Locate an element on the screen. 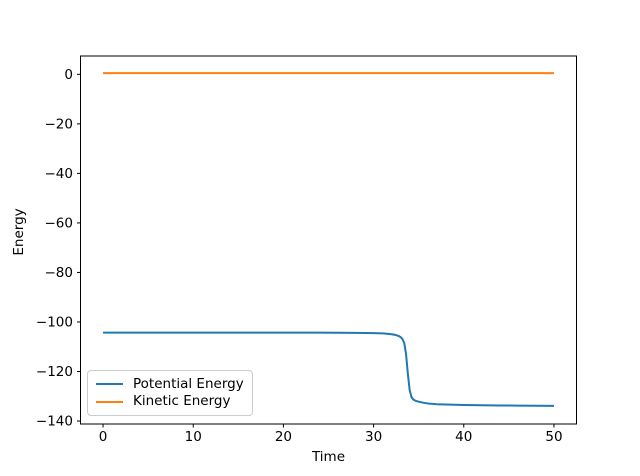 This screenshot has width=640, height=476. x-tick-label: 50 is located at coordinates (553, 437).